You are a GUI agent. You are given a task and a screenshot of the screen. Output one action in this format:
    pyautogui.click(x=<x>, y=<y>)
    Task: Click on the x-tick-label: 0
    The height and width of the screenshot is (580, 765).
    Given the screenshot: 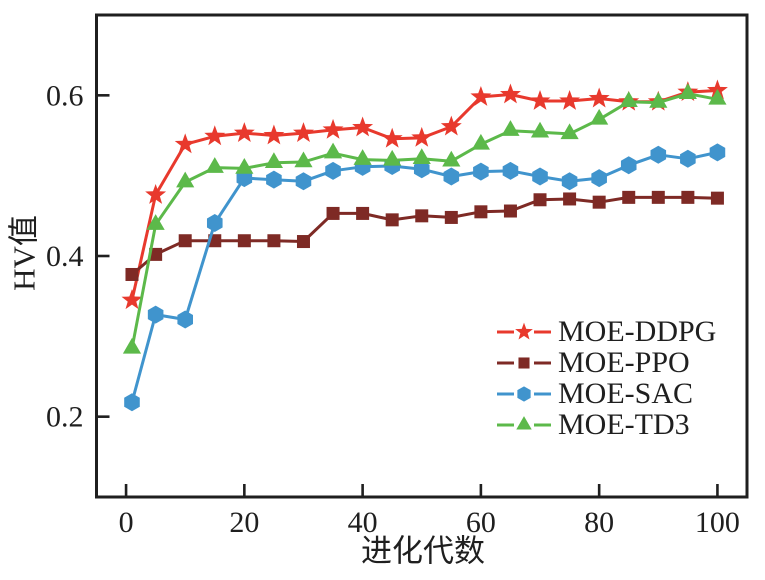 What is the action you would take?
    pyautogui.click(x=126, y=522)
    